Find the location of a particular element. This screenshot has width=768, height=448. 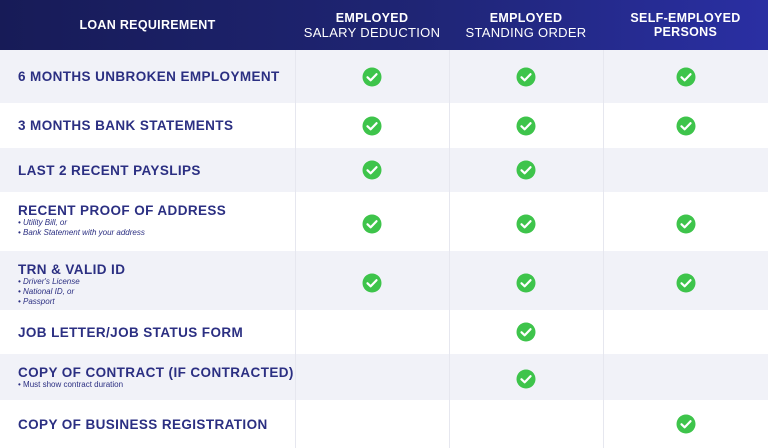

requirement-cell: 3 MONTHS BANK STATEMENTS is located at coordinates (125, 125).